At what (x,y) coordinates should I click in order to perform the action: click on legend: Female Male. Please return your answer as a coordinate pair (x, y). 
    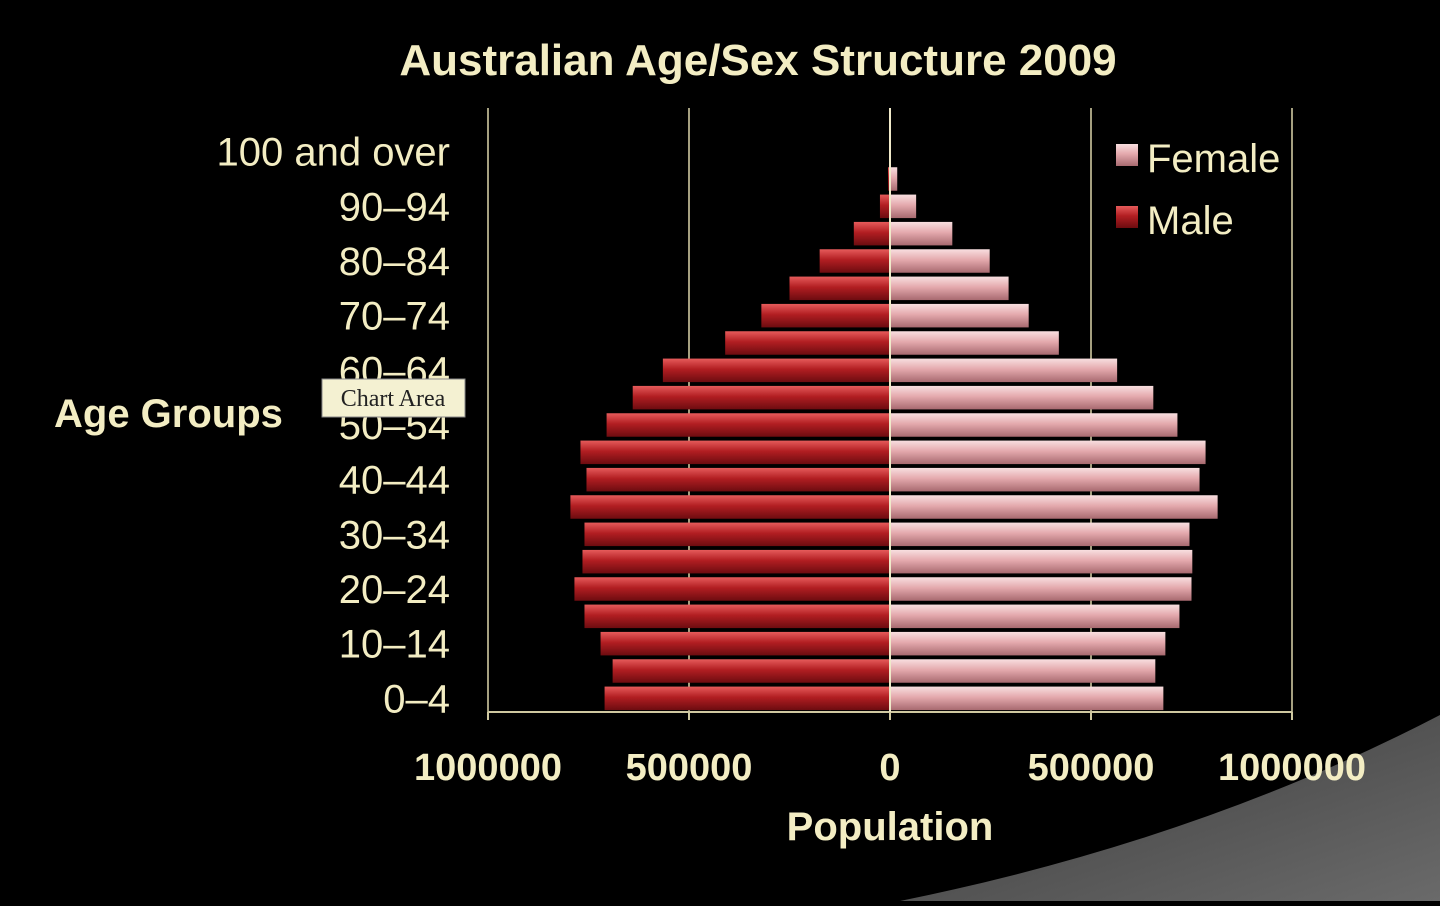
    Looking at the image, I should click on (1198, 190).